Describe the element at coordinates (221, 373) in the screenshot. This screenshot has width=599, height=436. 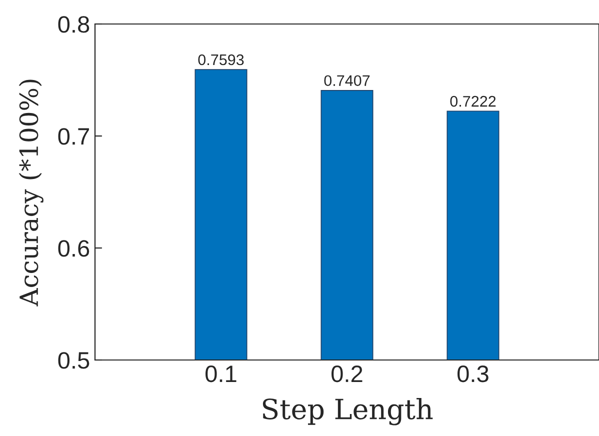
I see `x-tick-label: 0.1` at that location.